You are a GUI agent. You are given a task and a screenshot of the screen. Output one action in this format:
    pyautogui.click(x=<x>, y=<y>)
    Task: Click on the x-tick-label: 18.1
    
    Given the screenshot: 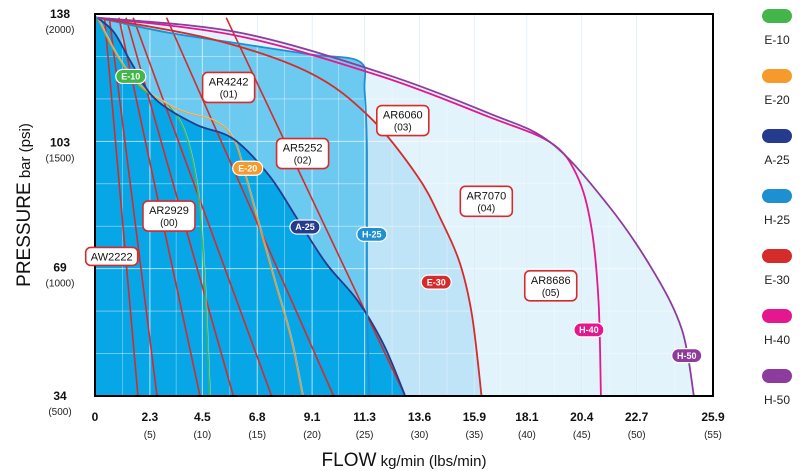 What is the action you would take?
    pyautogui.click(x=527, y=417)
    